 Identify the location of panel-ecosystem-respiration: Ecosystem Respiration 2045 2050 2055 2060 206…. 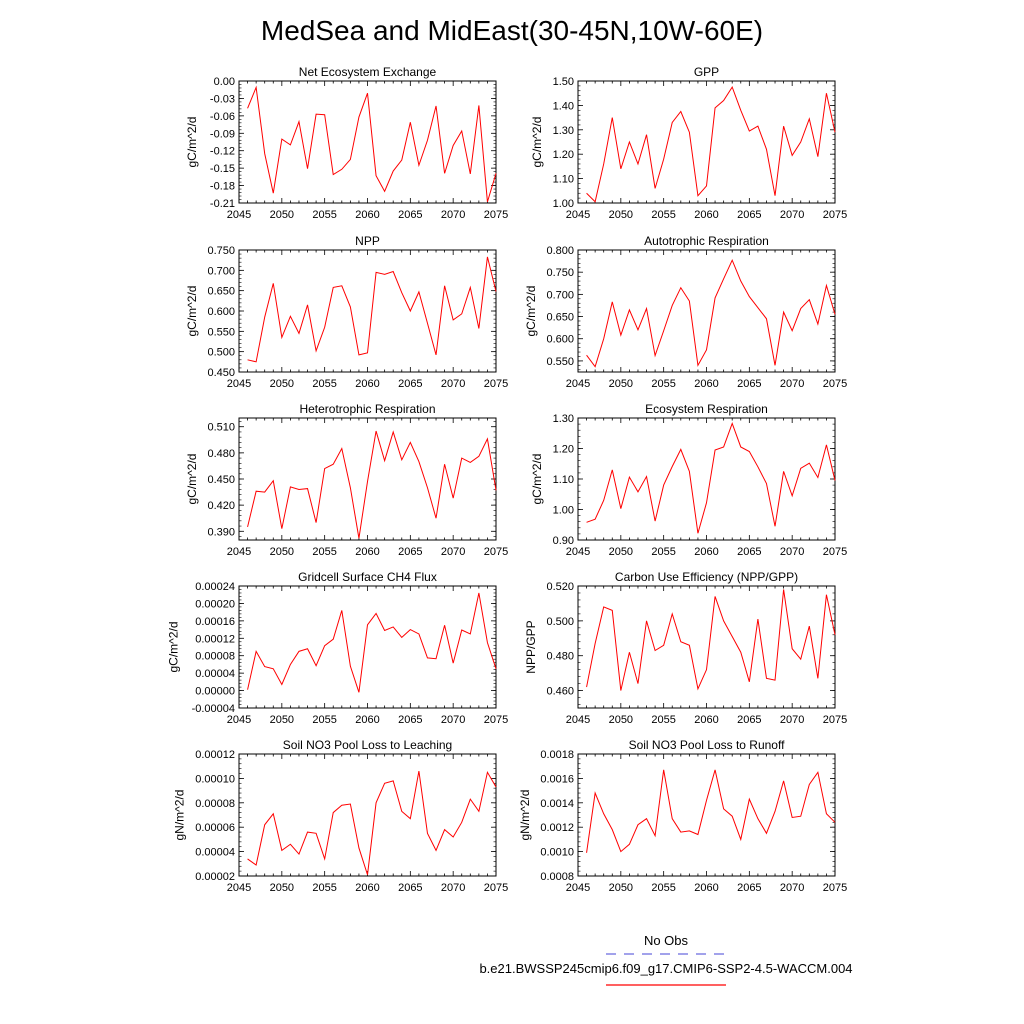
(688, 480).